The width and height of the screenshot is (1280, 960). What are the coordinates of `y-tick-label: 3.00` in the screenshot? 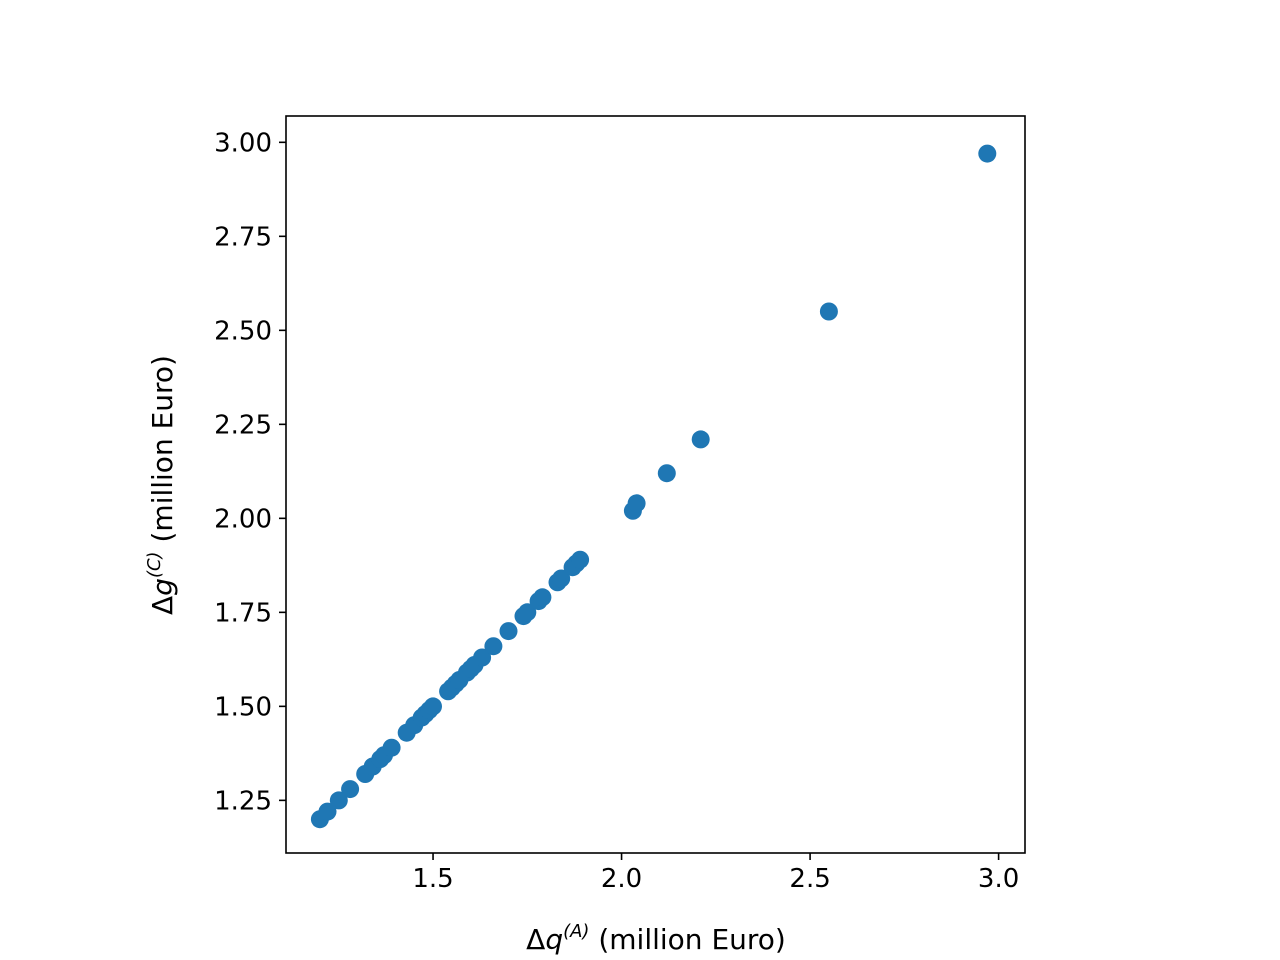 It's located at (243, 143).